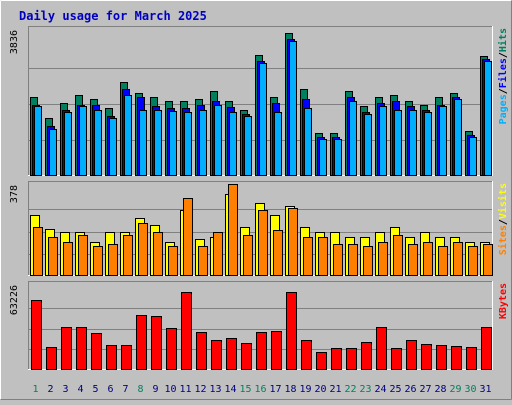 The height and width of the screenshot is (405, 512). What do you see at coordinates (455, 389) in the screenshot?
I see `x-tick-label: 29` at bounding box center [455, 389].